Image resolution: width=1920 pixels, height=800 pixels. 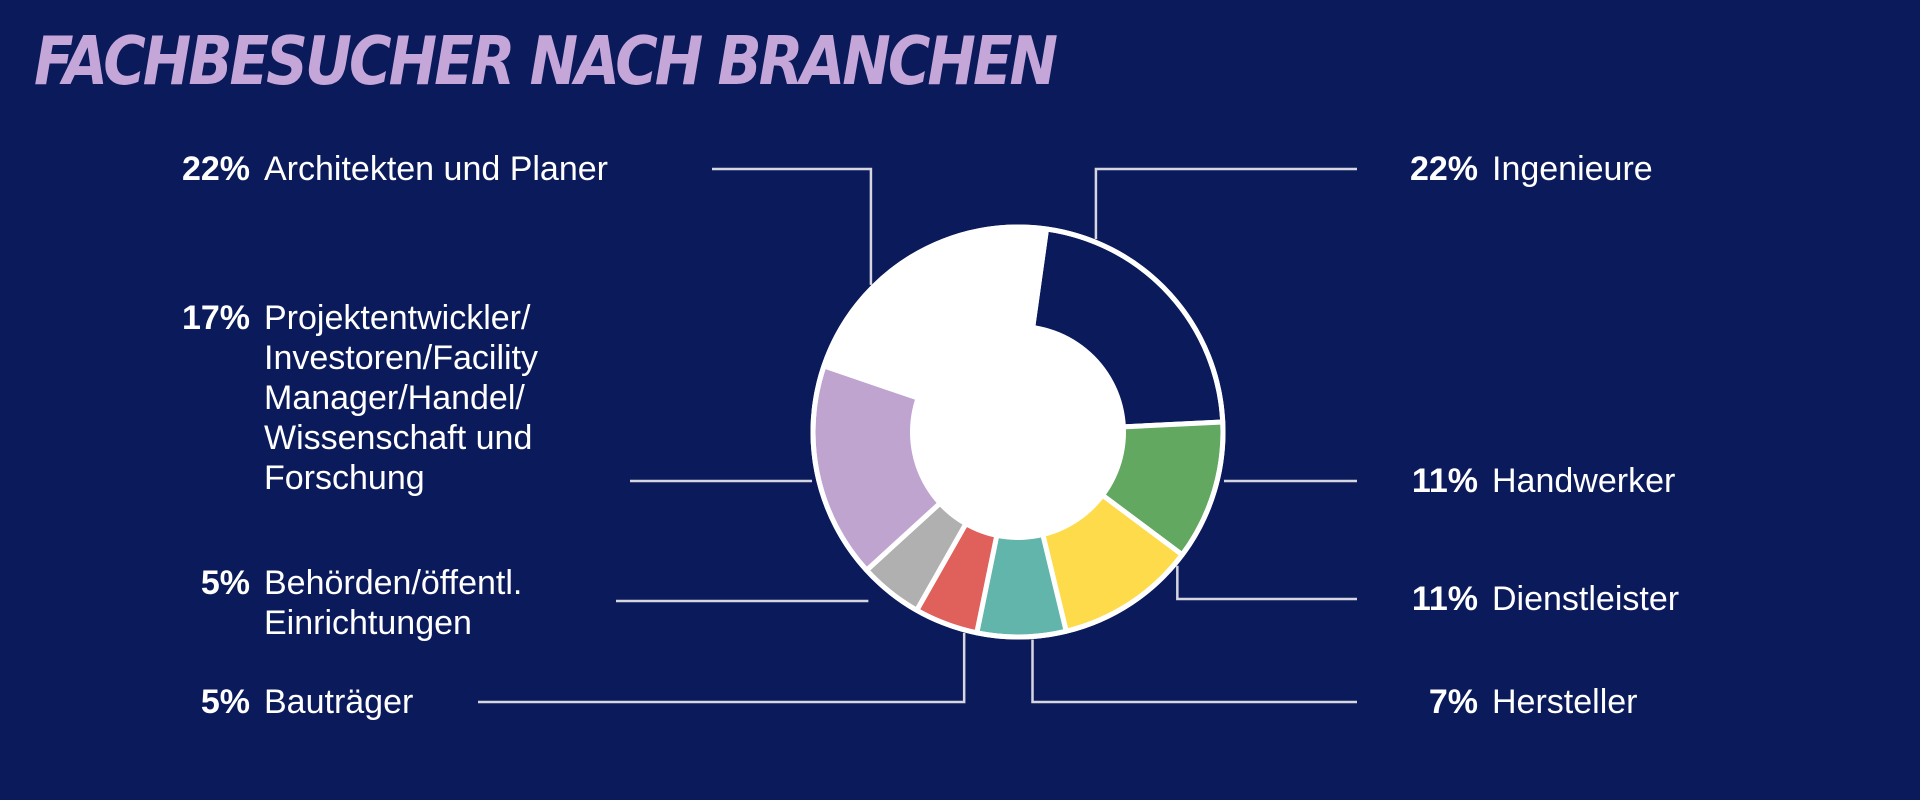 What do you see at coordinates (436, 169) in the screenshot?
I see `category-label-7-0: Architekten und Planer` at bounding box center [436, 169].